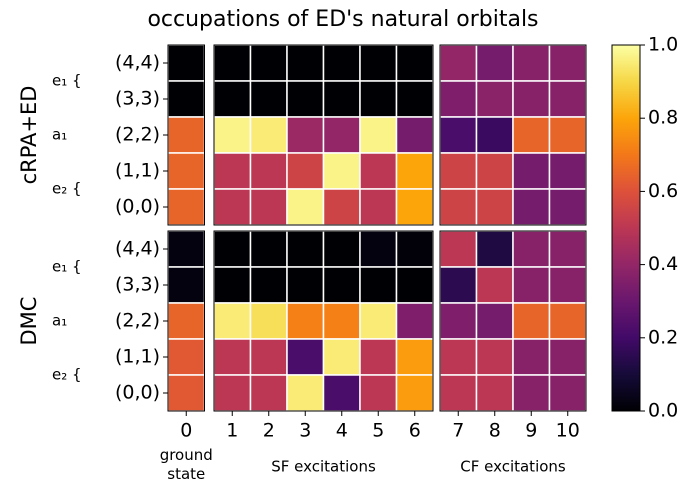  What do you see at coordinates (342, 431) in the screenshot?
I see `x-tick-label: 4` at bounding box center [342, 431].